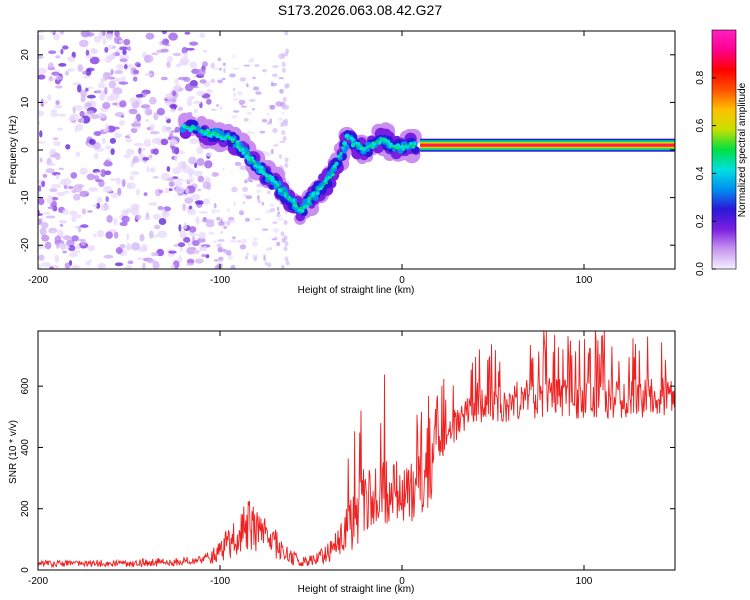 Image resolution: width=750 pixels, height=600 pixels. I want to click on colorbar-tick-label: 0.2, so click(700, 221).